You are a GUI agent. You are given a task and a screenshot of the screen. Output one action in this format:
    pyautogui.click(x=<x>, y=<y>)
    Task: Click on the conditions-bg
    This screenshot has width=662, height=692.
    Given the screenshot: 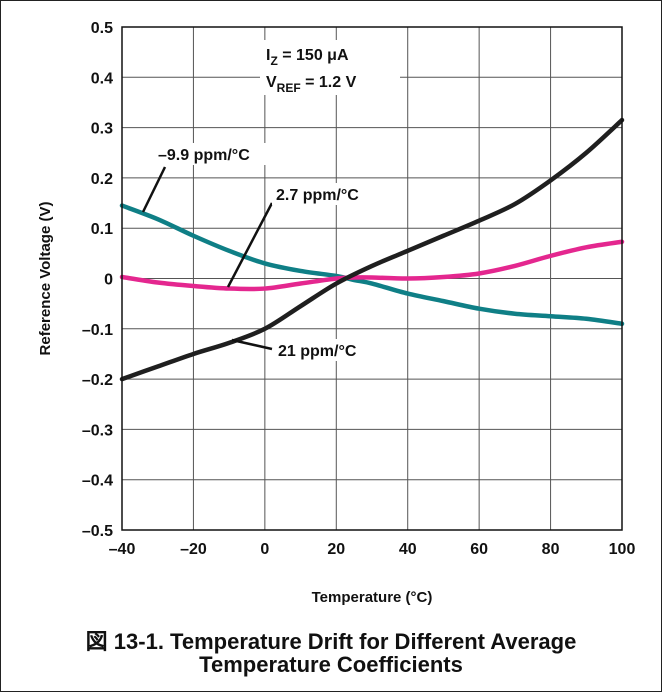 What is the action you would take?
    pyautogui.click(x=330, y=67)
    